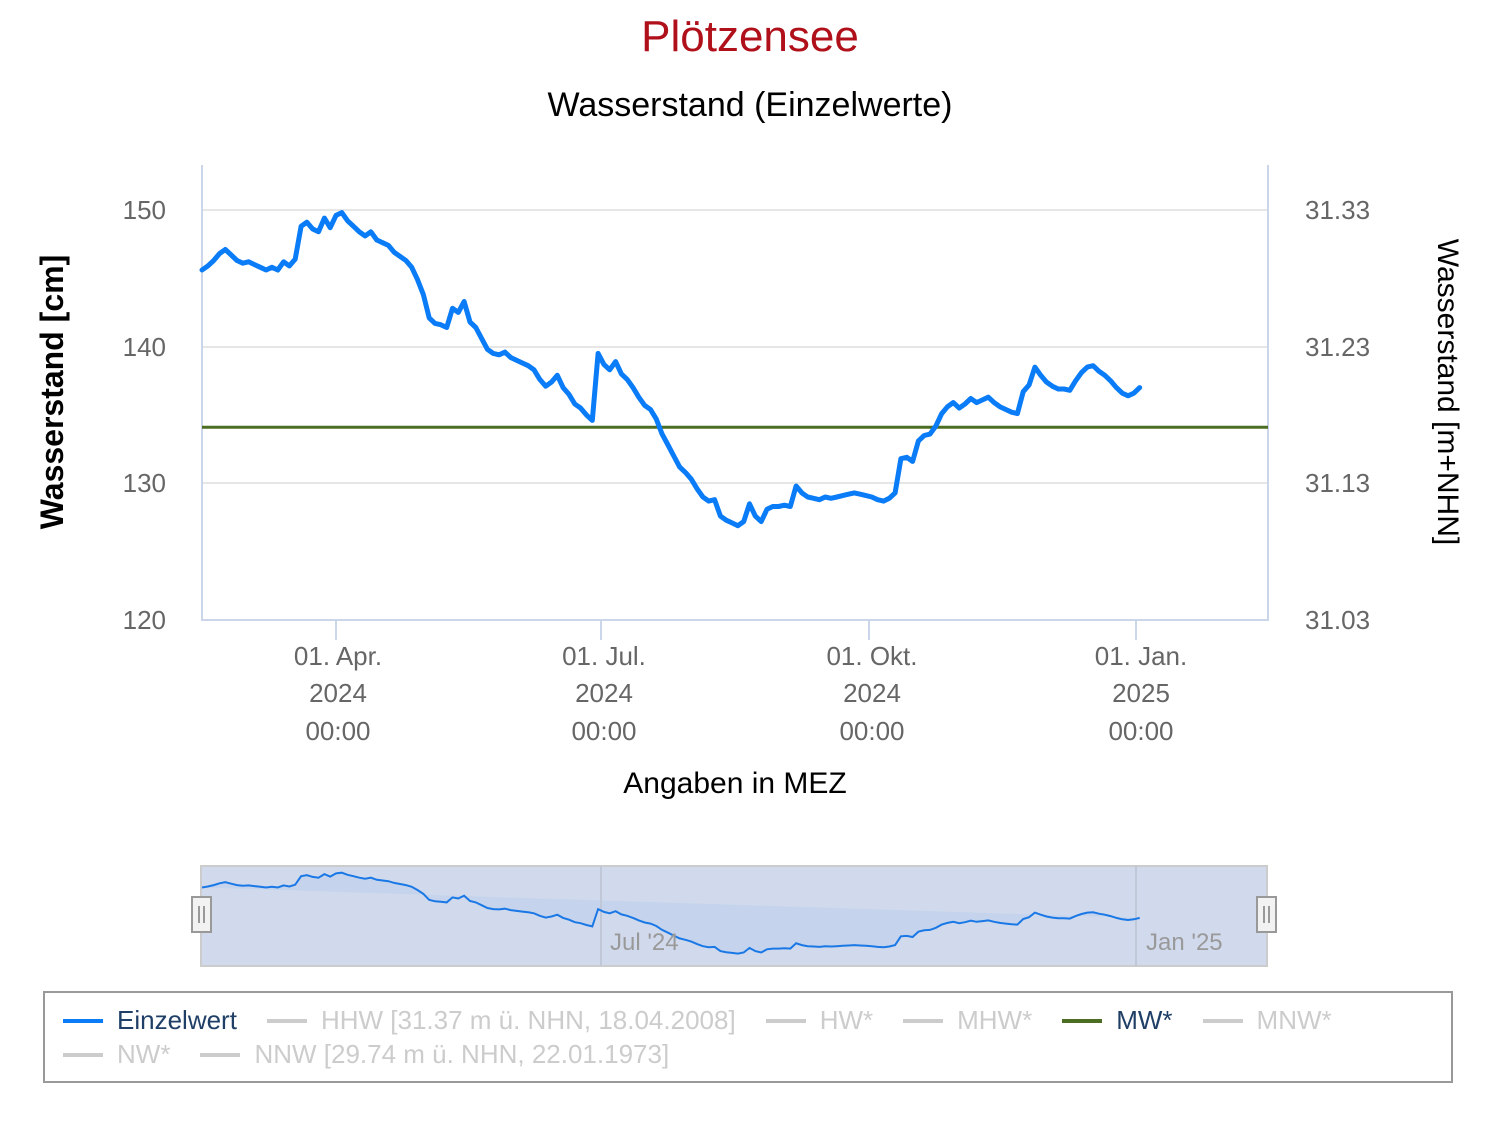  What do you see at coordinates (750, 105) in the screenshot?
I see `chart-subtitle: Wasserstand (Einzelwerte)` at bounding box center [750, 105].